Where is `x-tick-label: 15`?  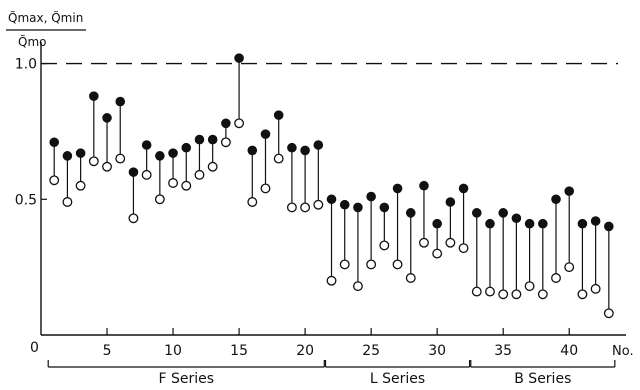 x-tick-label: 15 is located at coordinates (239, 351).